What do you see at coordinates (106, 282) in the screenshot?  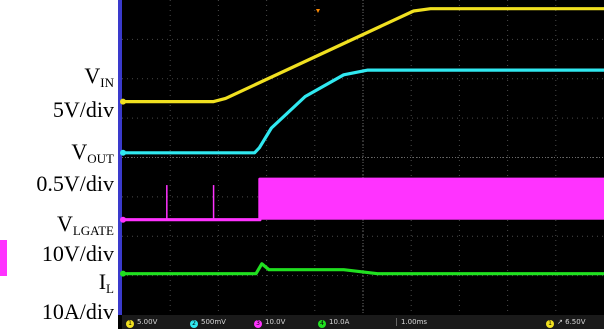 I see `il-label: IL` at bounding box center [106, 282].